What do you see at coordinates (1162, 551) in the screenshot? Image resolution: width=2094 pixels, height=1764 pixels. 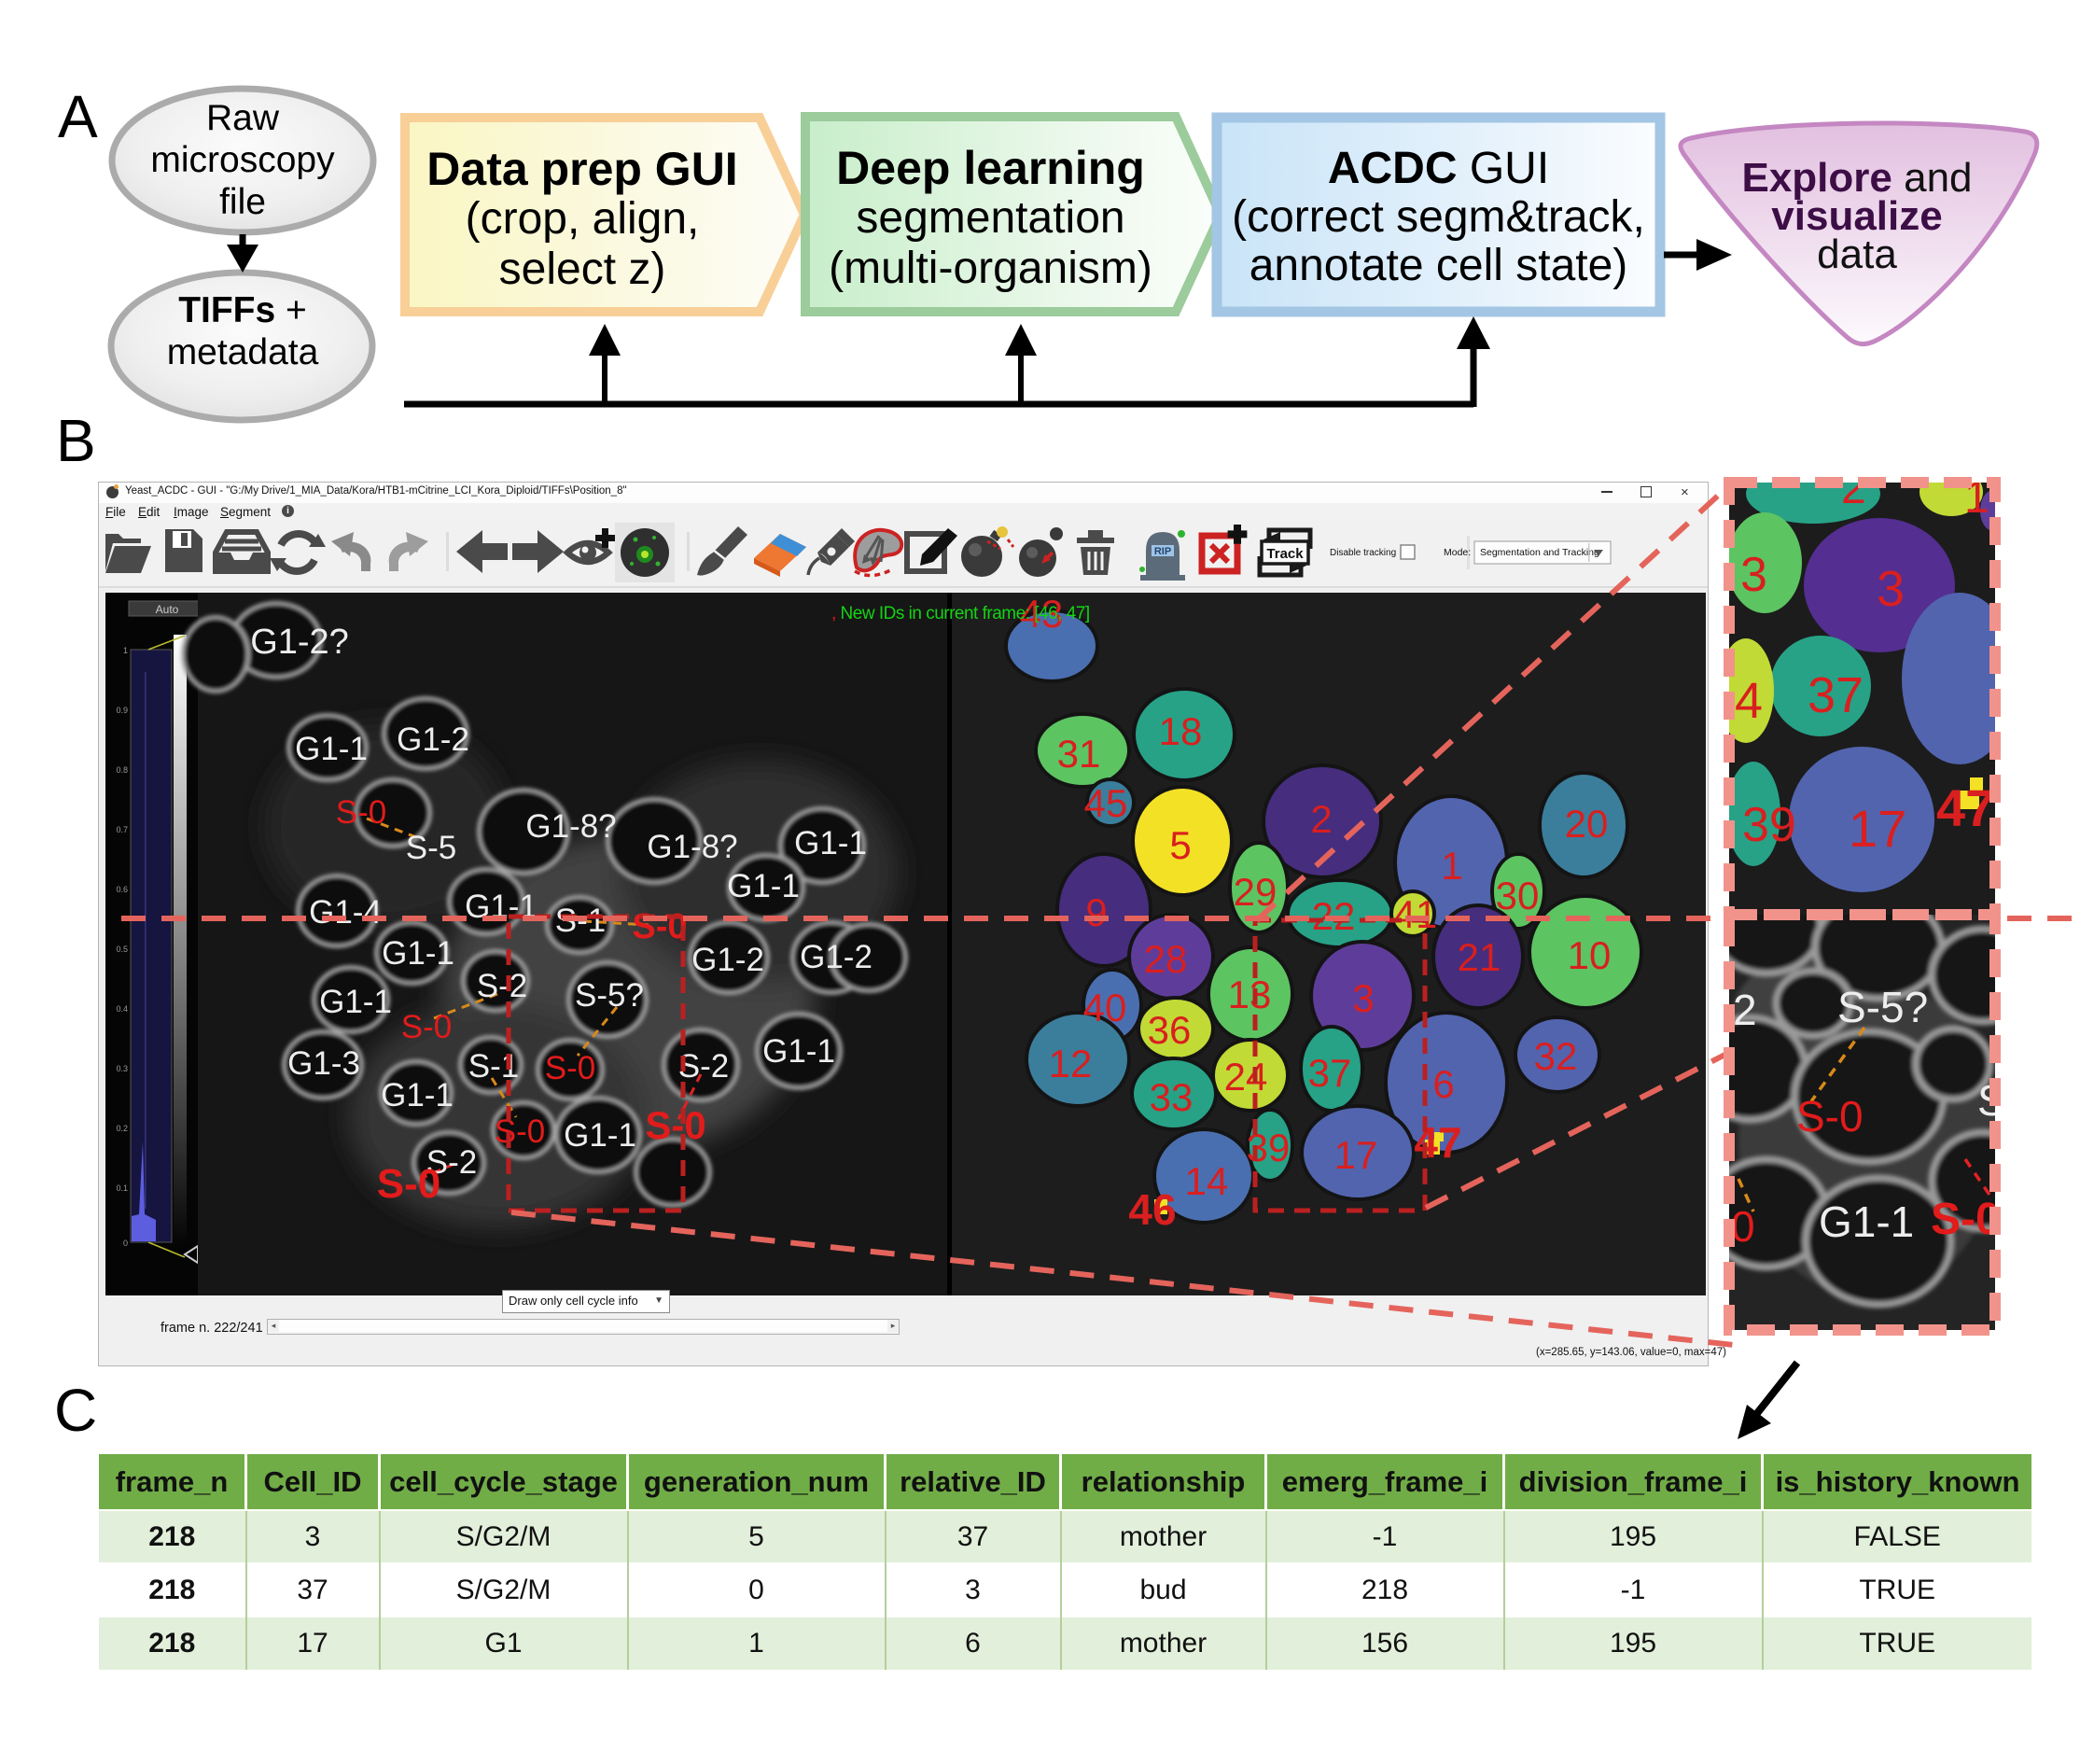 I see `svg-text: RIP` at bounding box center [1162, 551].